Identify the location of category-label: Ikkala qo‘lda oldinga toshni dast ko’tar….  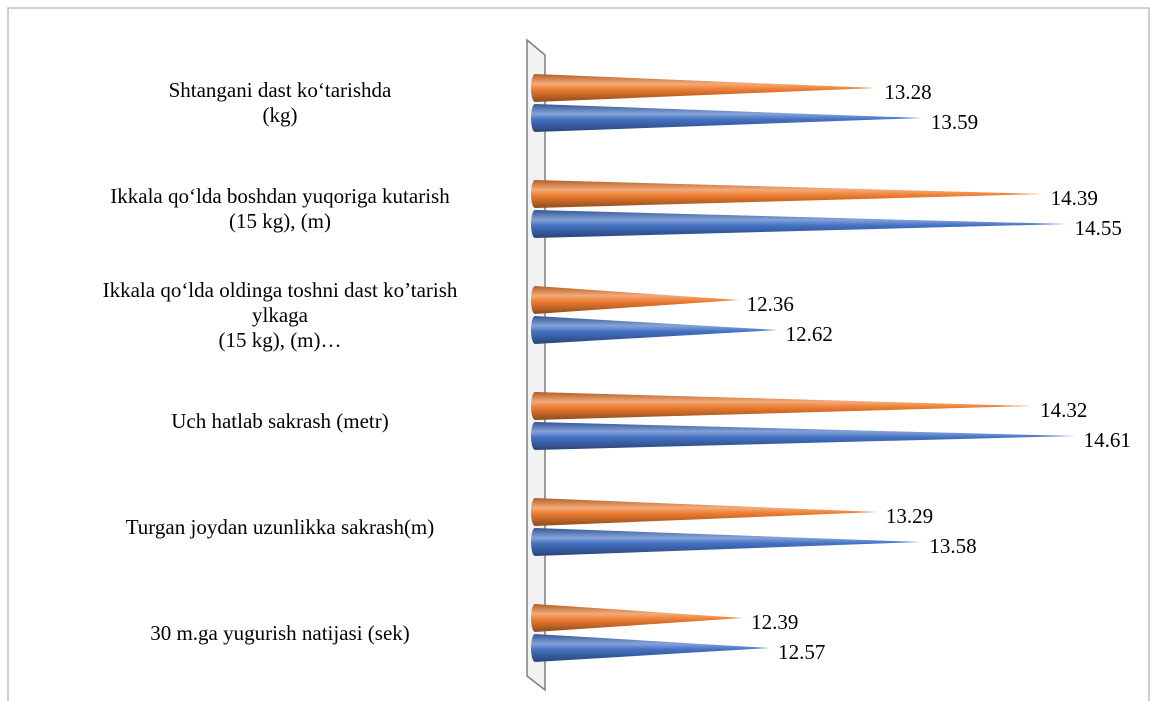
(280, 314).